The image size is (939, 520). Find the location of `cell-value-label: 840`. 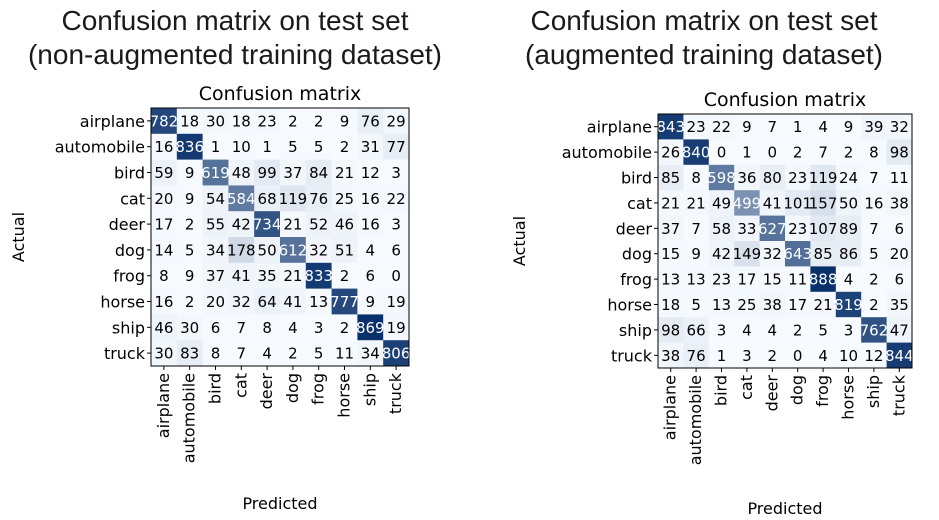

cell-value-label: 840 is located at coordinates (696, 153).